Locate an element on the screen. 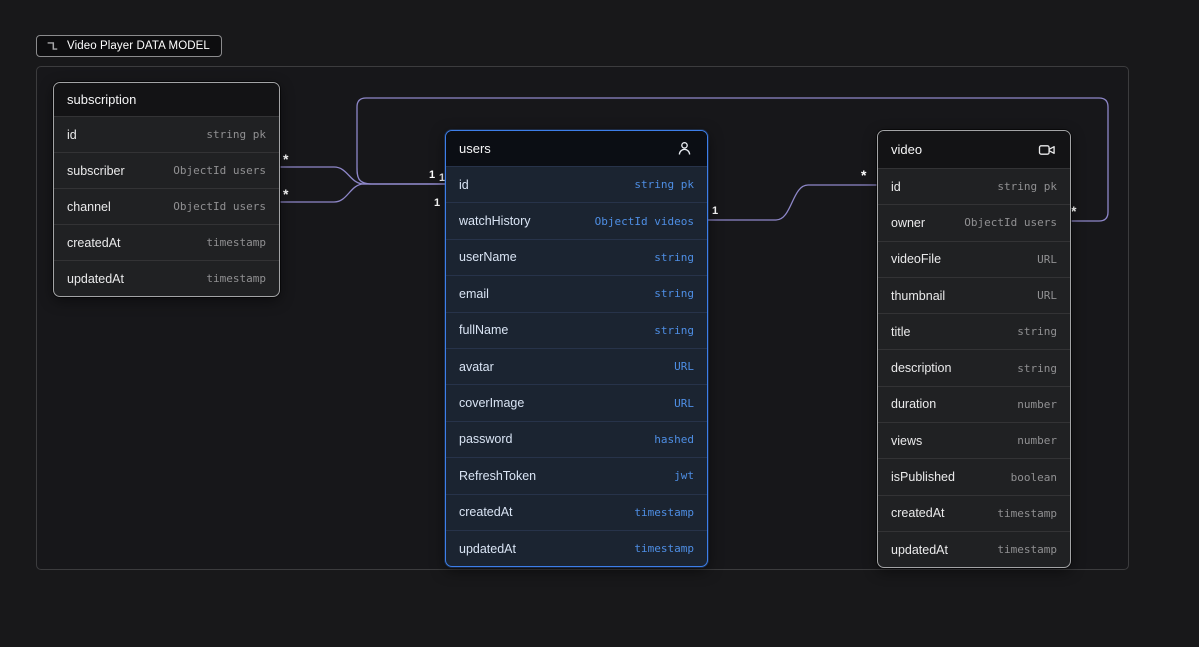  table-title: subscription is located at coordinates (102, 99).